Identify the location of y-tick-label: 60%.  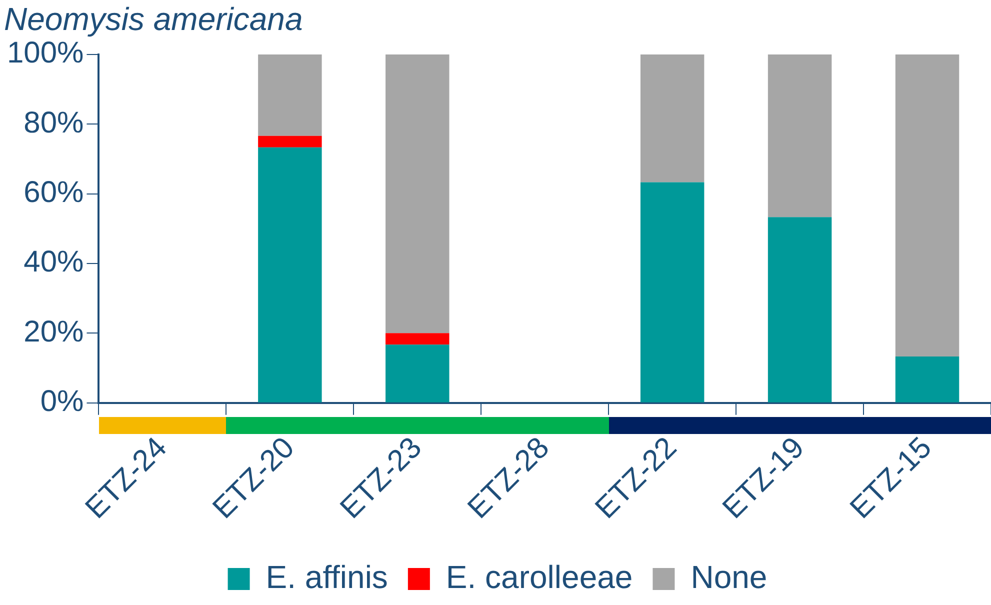
(54, 193).